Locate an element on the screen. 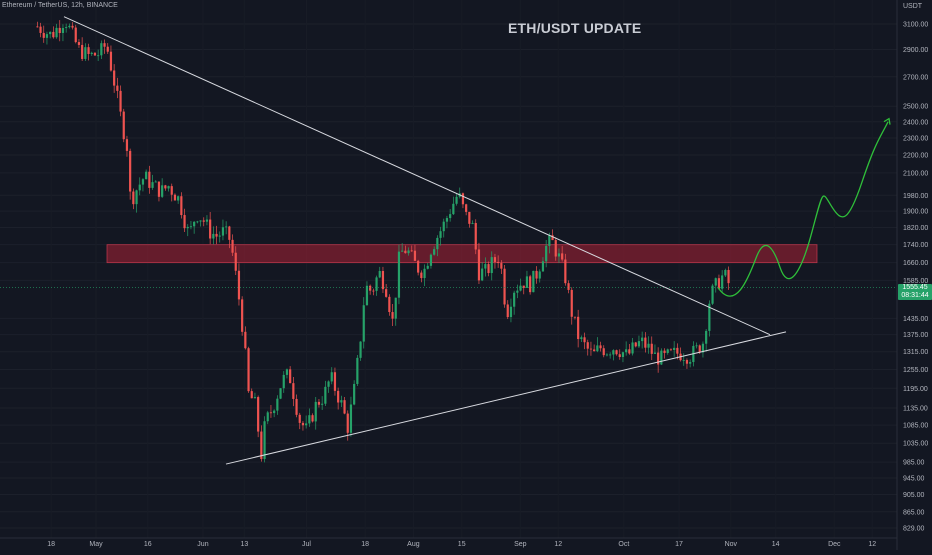 This screenshot has height=555, width=932. projection-arrow-icon is located at coordinates (887, 121).